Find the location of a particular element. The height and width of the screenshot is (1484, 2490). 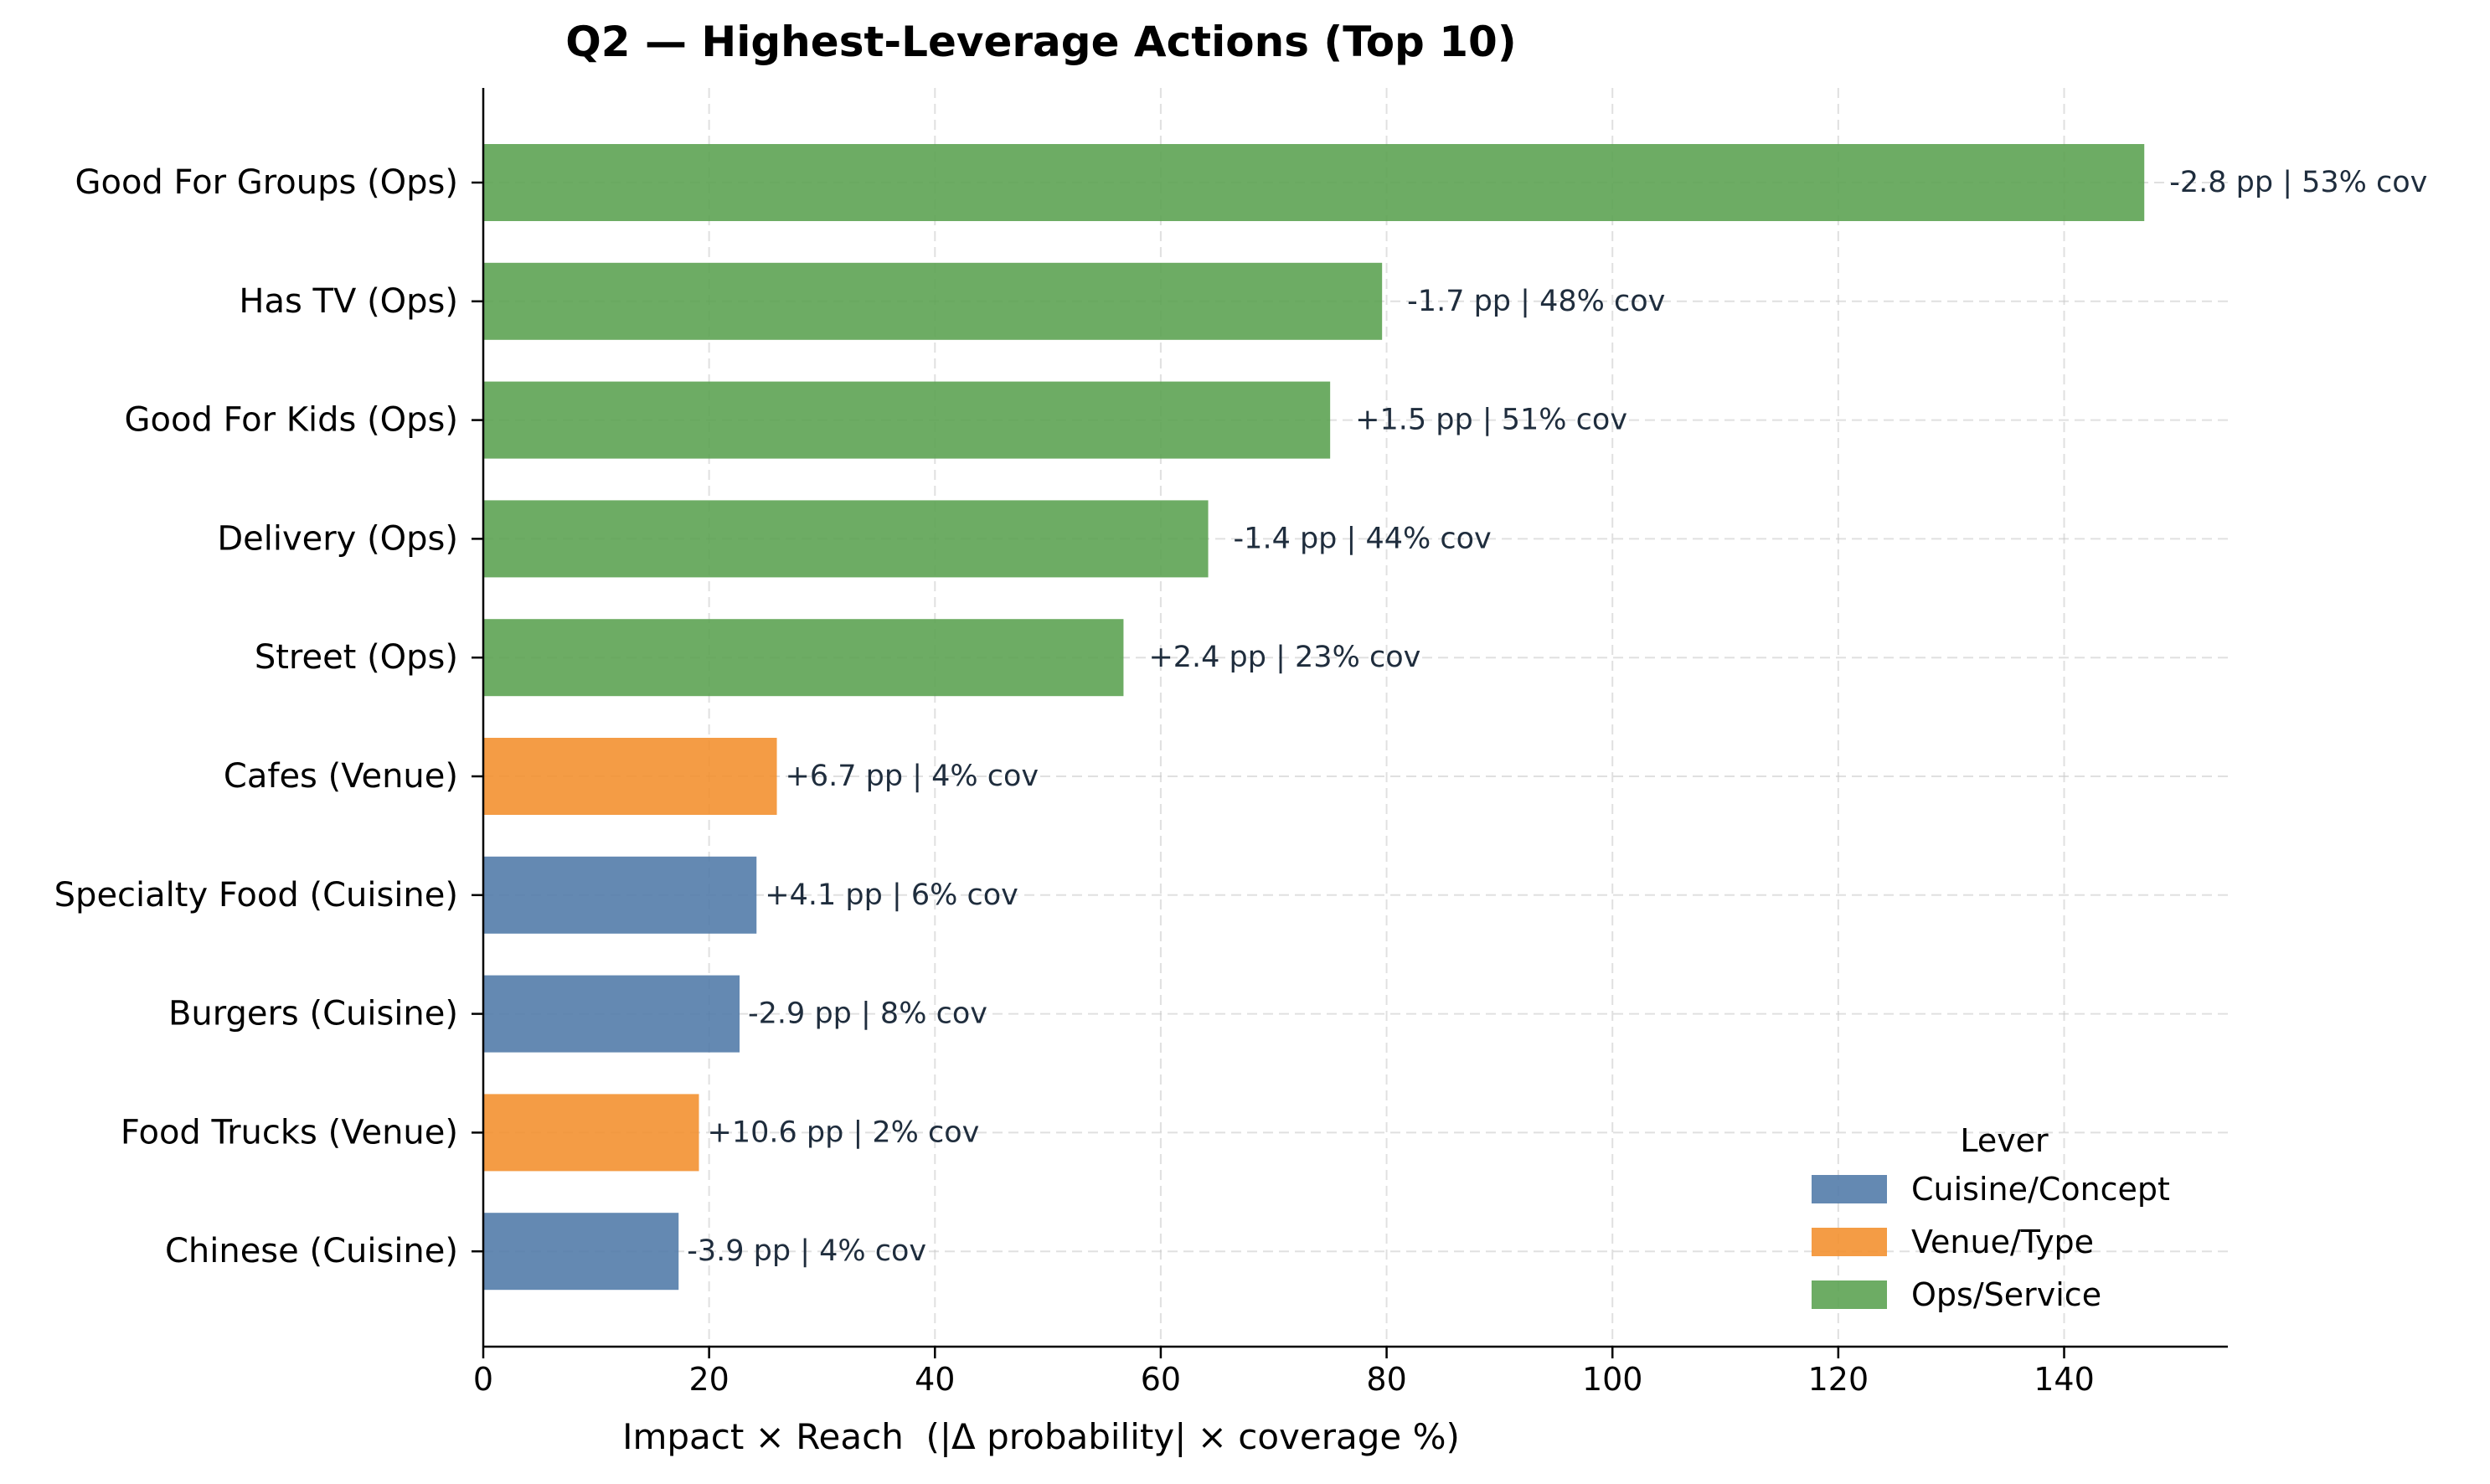

bar-annotation: -1.7 pp | 48% cov is located at coordinates (1536, 301).